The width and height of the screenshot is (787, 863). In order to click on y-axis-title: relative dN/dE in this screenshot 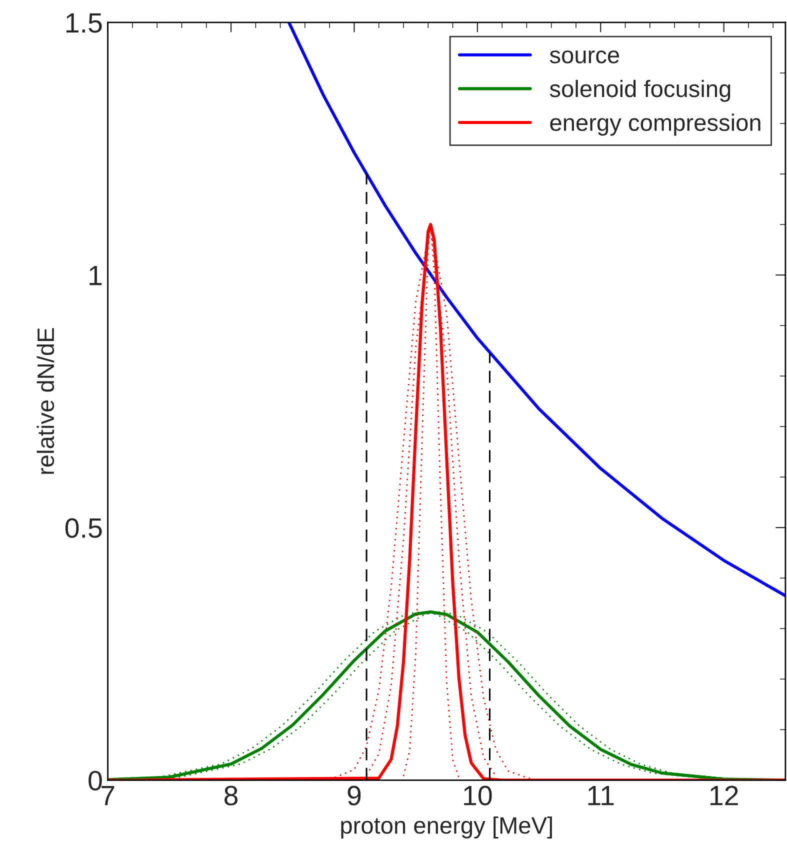, I will do `click(45, 401)`.